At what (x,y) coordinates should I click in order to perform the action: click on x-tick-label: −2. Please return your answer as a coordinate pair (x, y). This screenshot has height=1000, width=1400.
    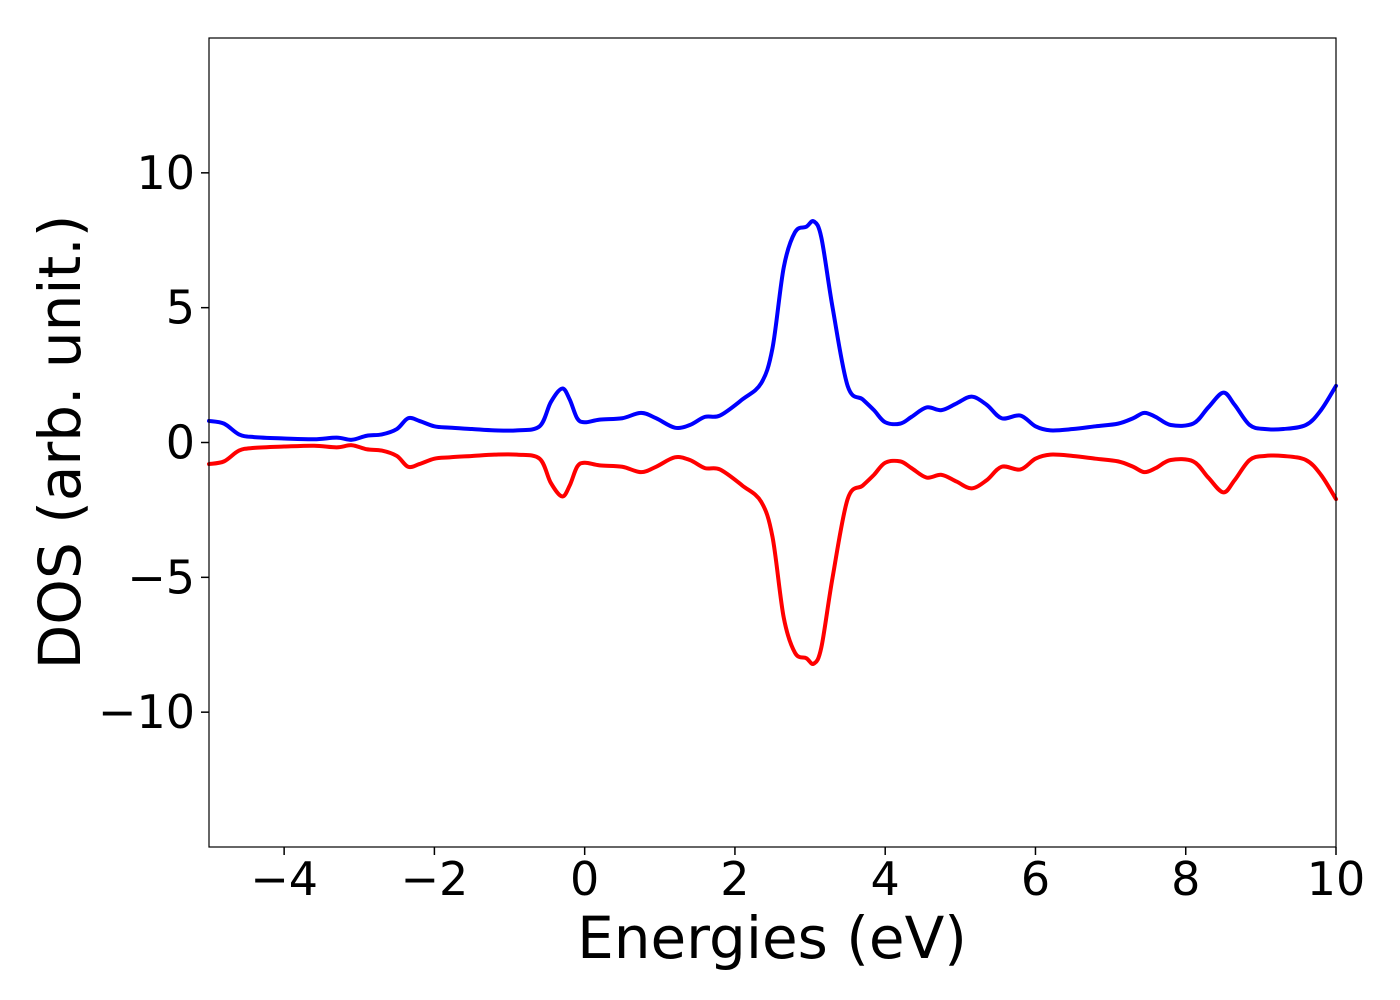
    Looking at the image, I should click on (434, 879).